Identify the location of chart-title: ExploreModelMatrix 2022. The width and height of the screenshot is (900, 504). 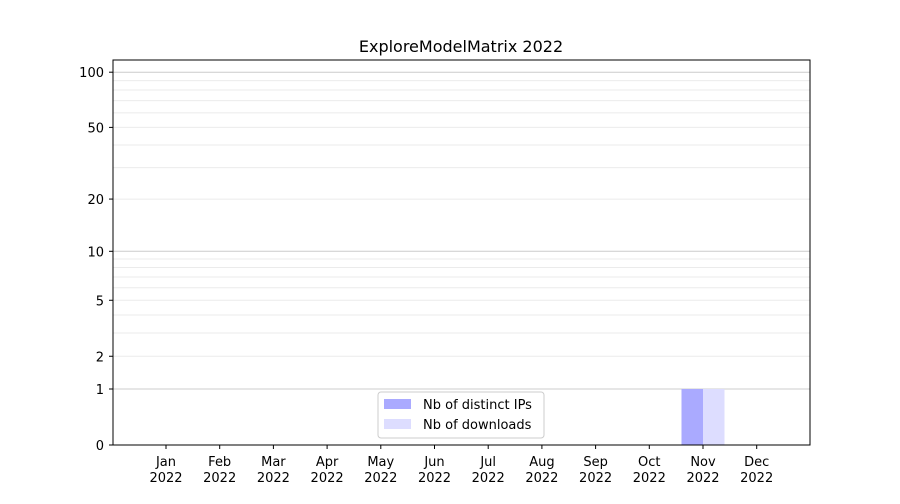
(461, 46).